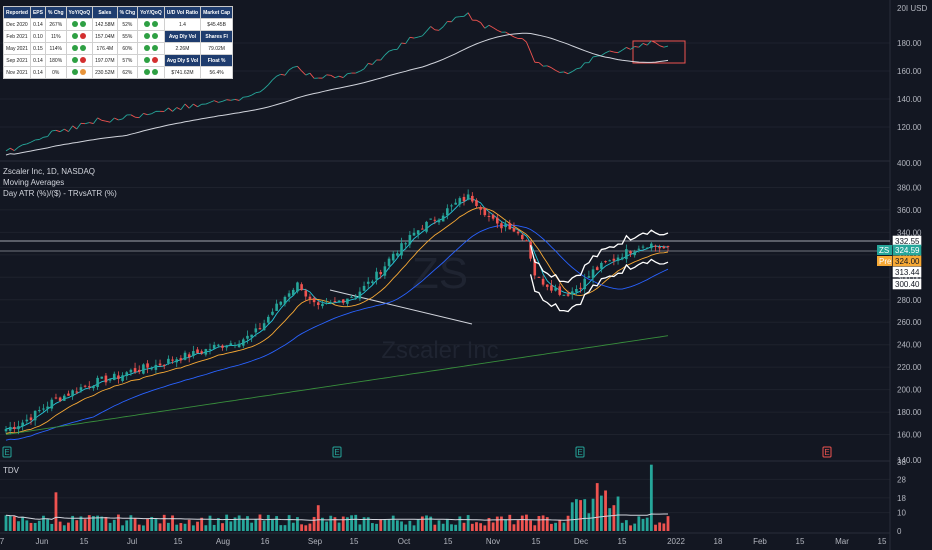 The height and width of the screenshot is (550, 932). I want to click on volume-bars, so click(337, 497).